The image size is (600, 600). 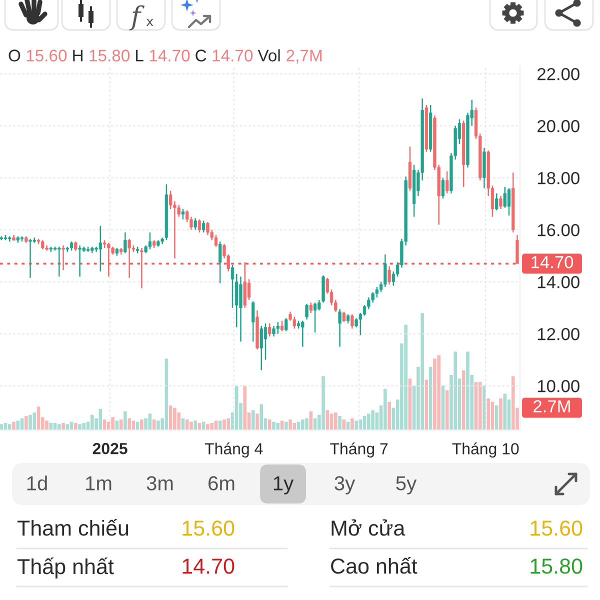 I want to click on category-label: 1m, so click(x=99, y=483).